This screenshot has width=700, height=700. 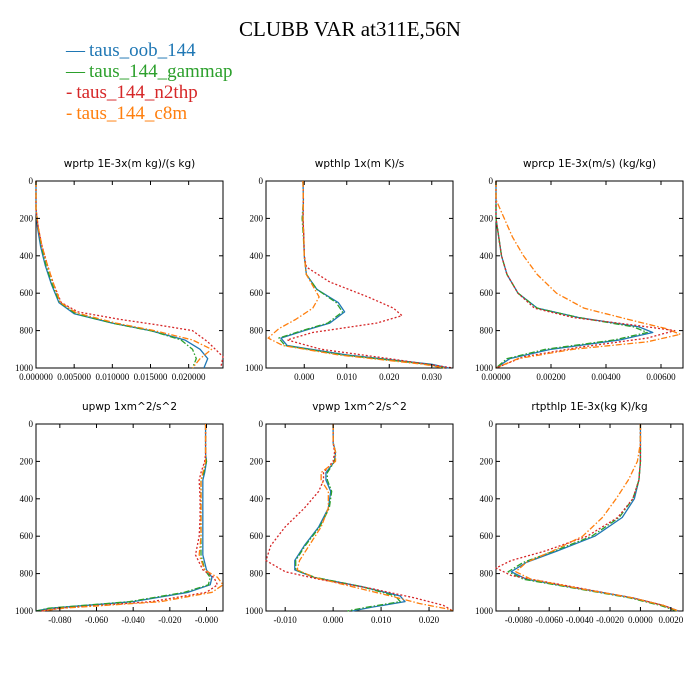 What do you see at coordinates (350, 29) in the screenshot?
I see `page-title: CLUBB VAR at311E,56N` at bounding box center [350, 29].